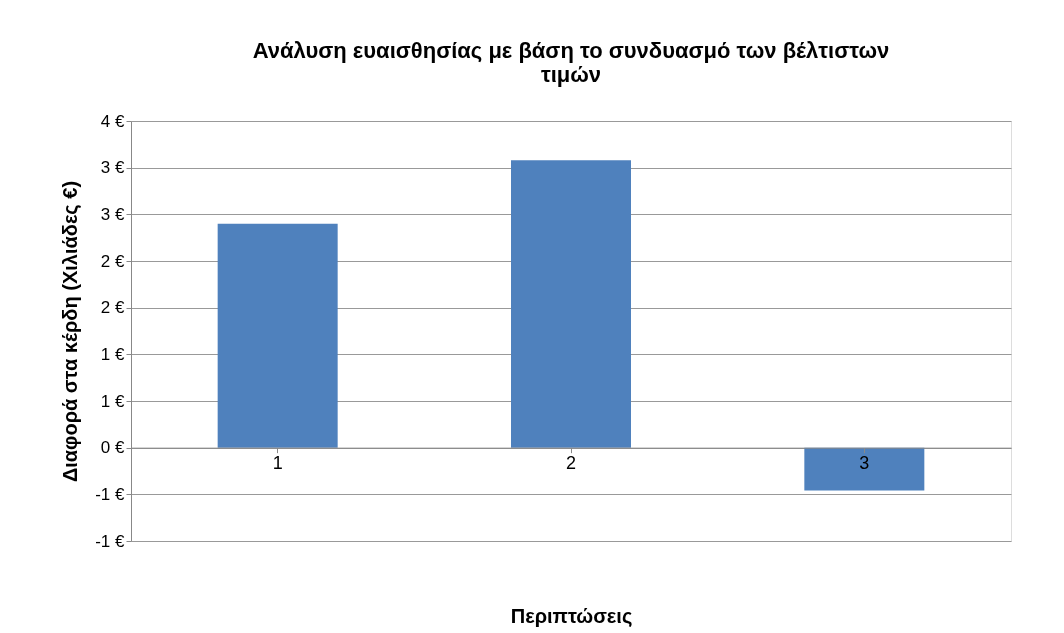 The height and width of the screenshot is (633, 1064). What do you see at coordinates (277, 463) in the screenshot?
I see `x-tick-label: 1` at bounding box center [277, 463].